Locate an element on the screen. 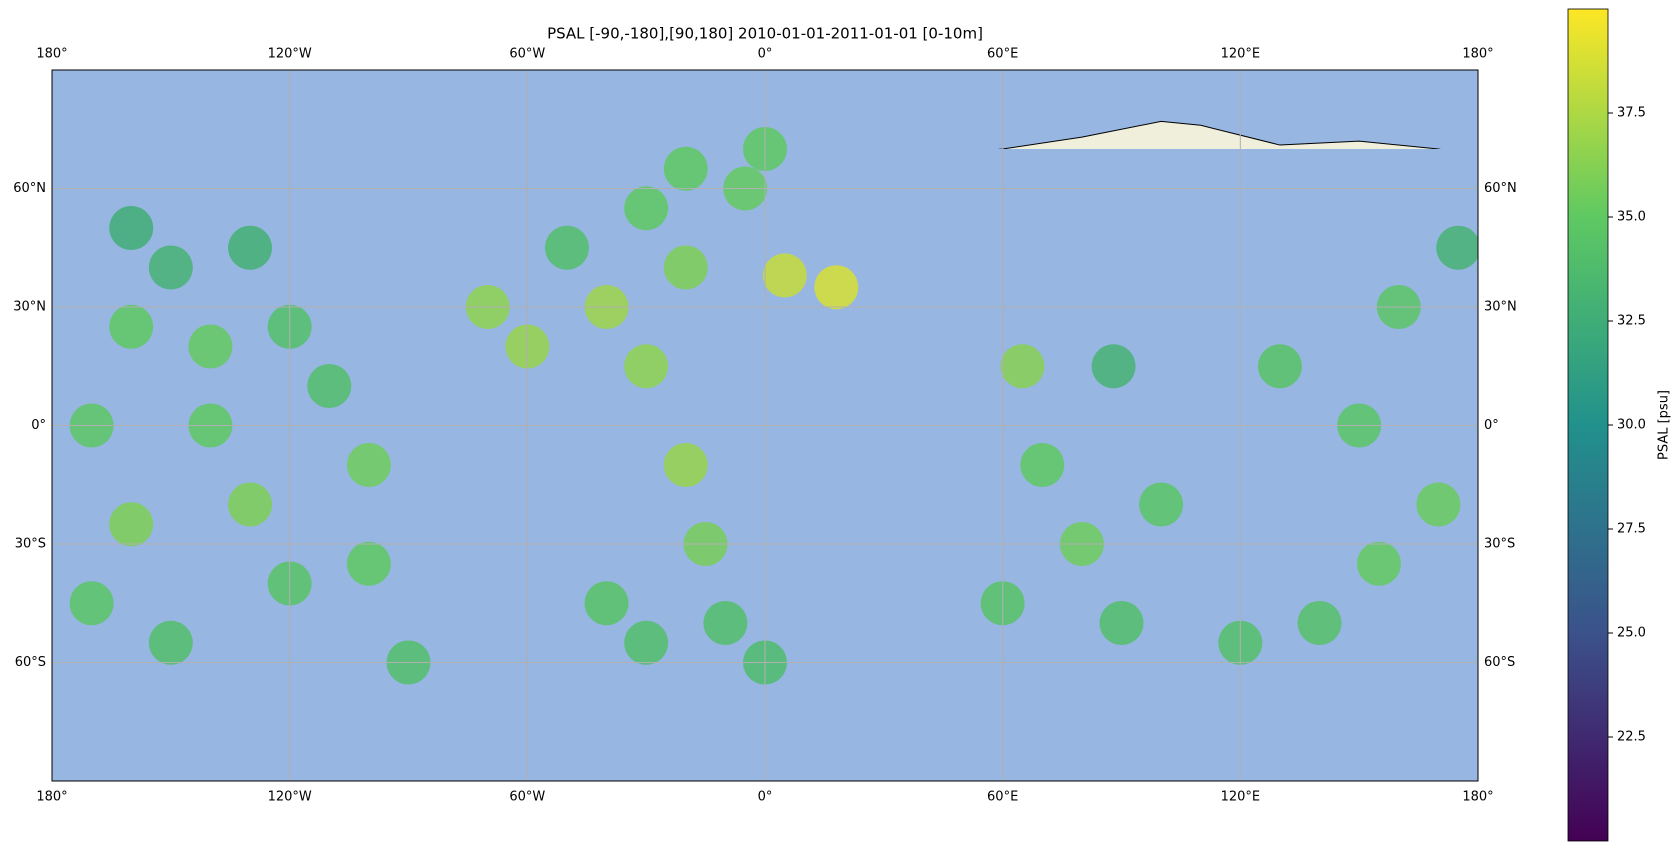 This screenshot has height=851, width=1678. y-tick-label-left: 60°N is located at coordinates (29, 188).